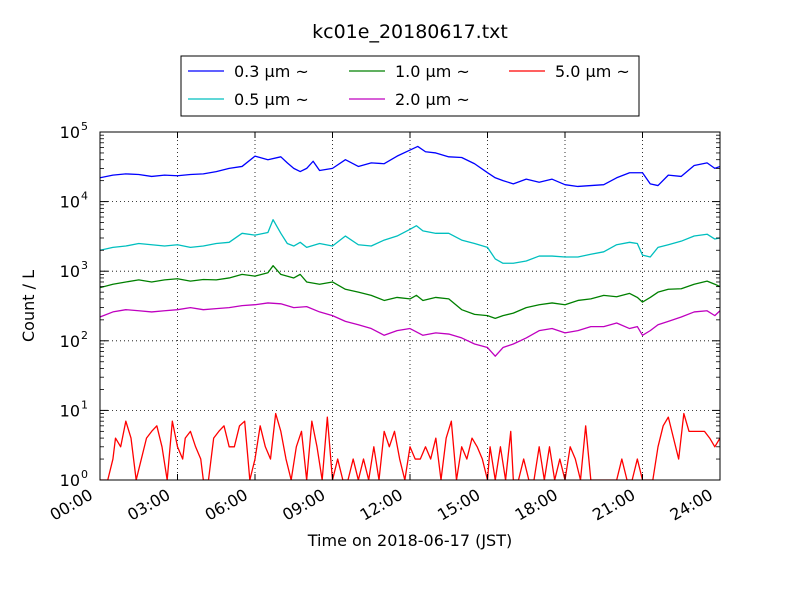 This screenshot has height=600, width=800. I want to click on x-tick-label: 00:00, so click(71, 505).